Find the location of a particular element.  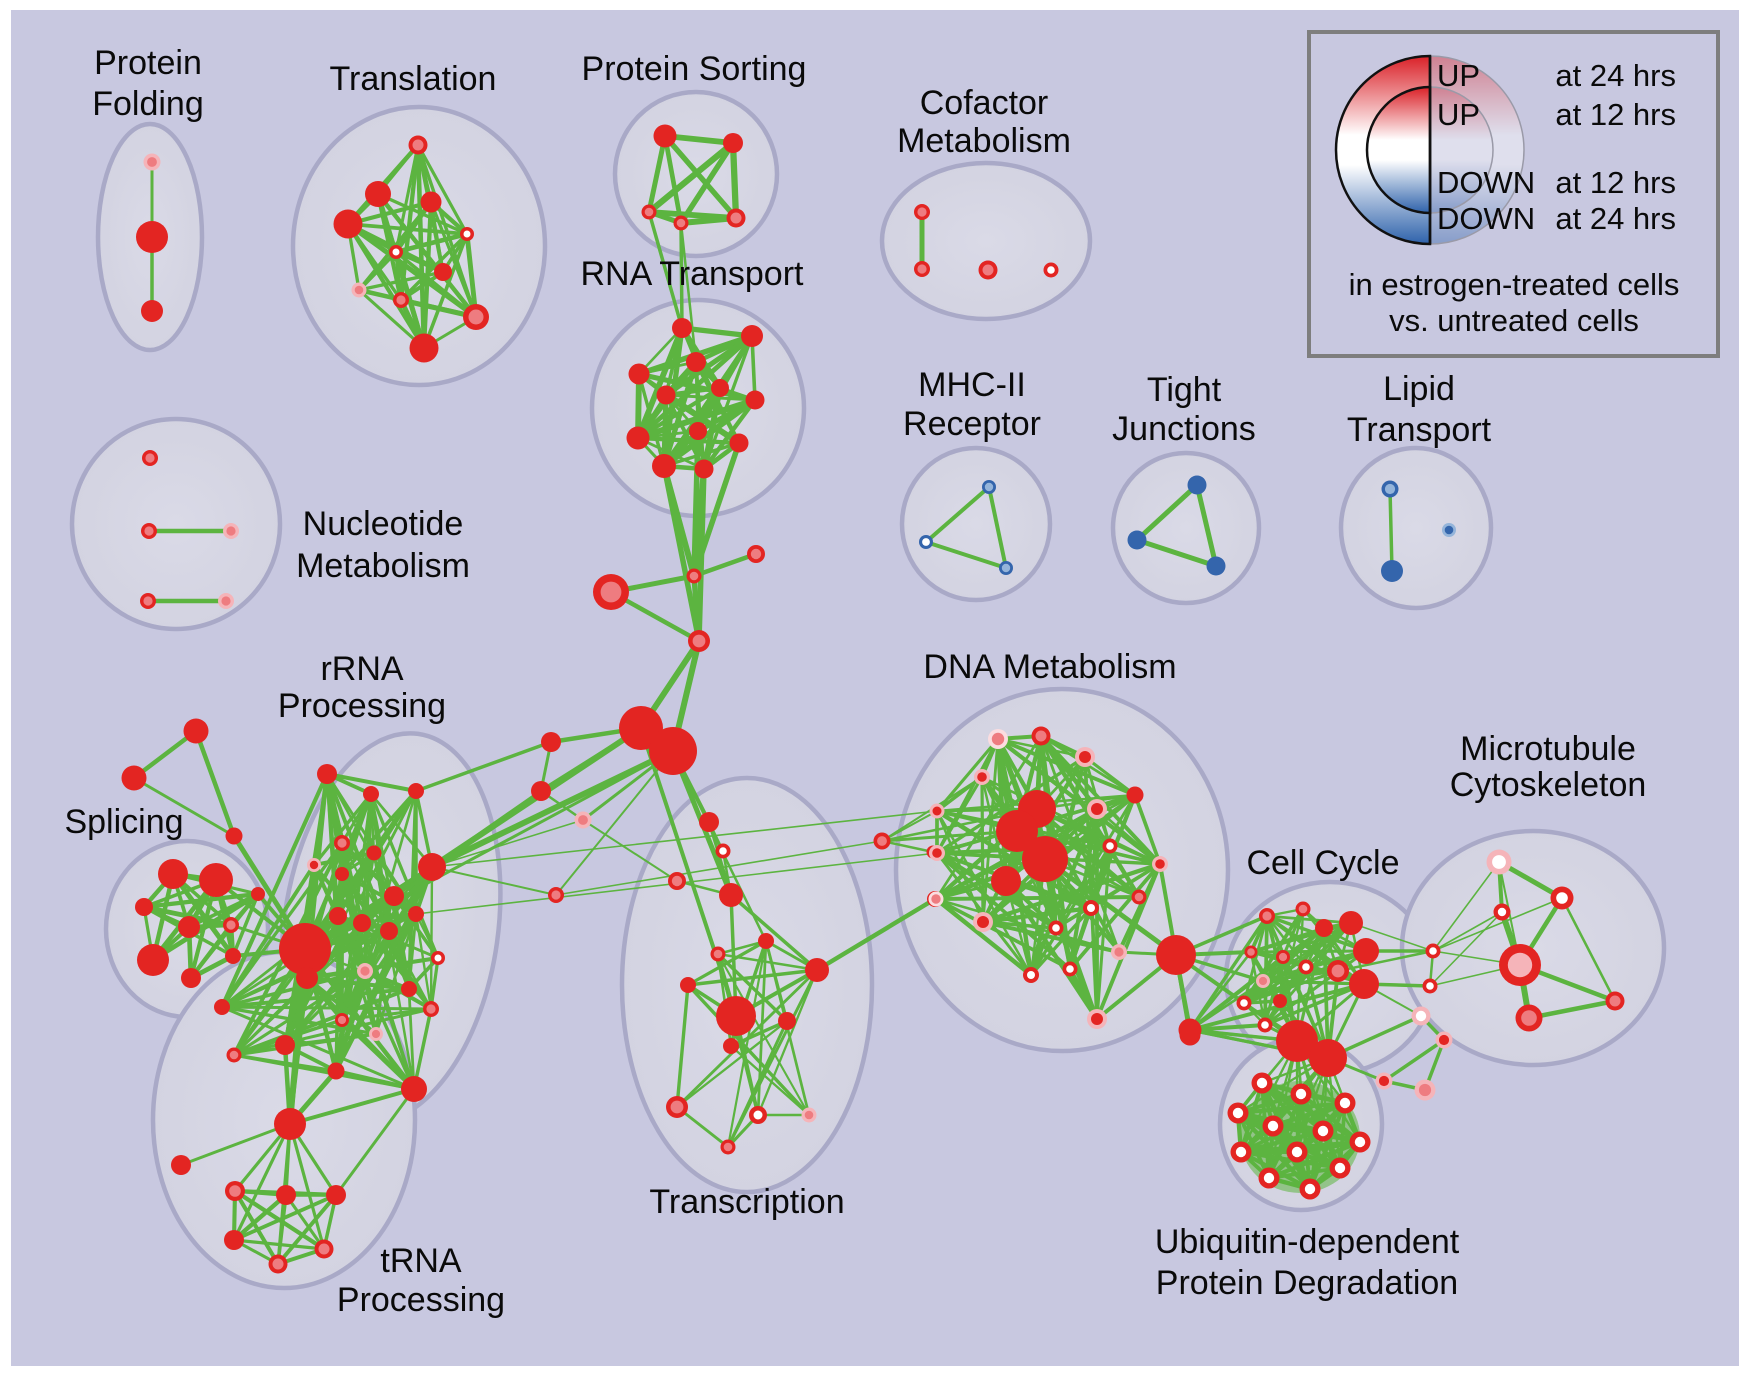

svg-text: Receptor is located at coordinates (972, 424).